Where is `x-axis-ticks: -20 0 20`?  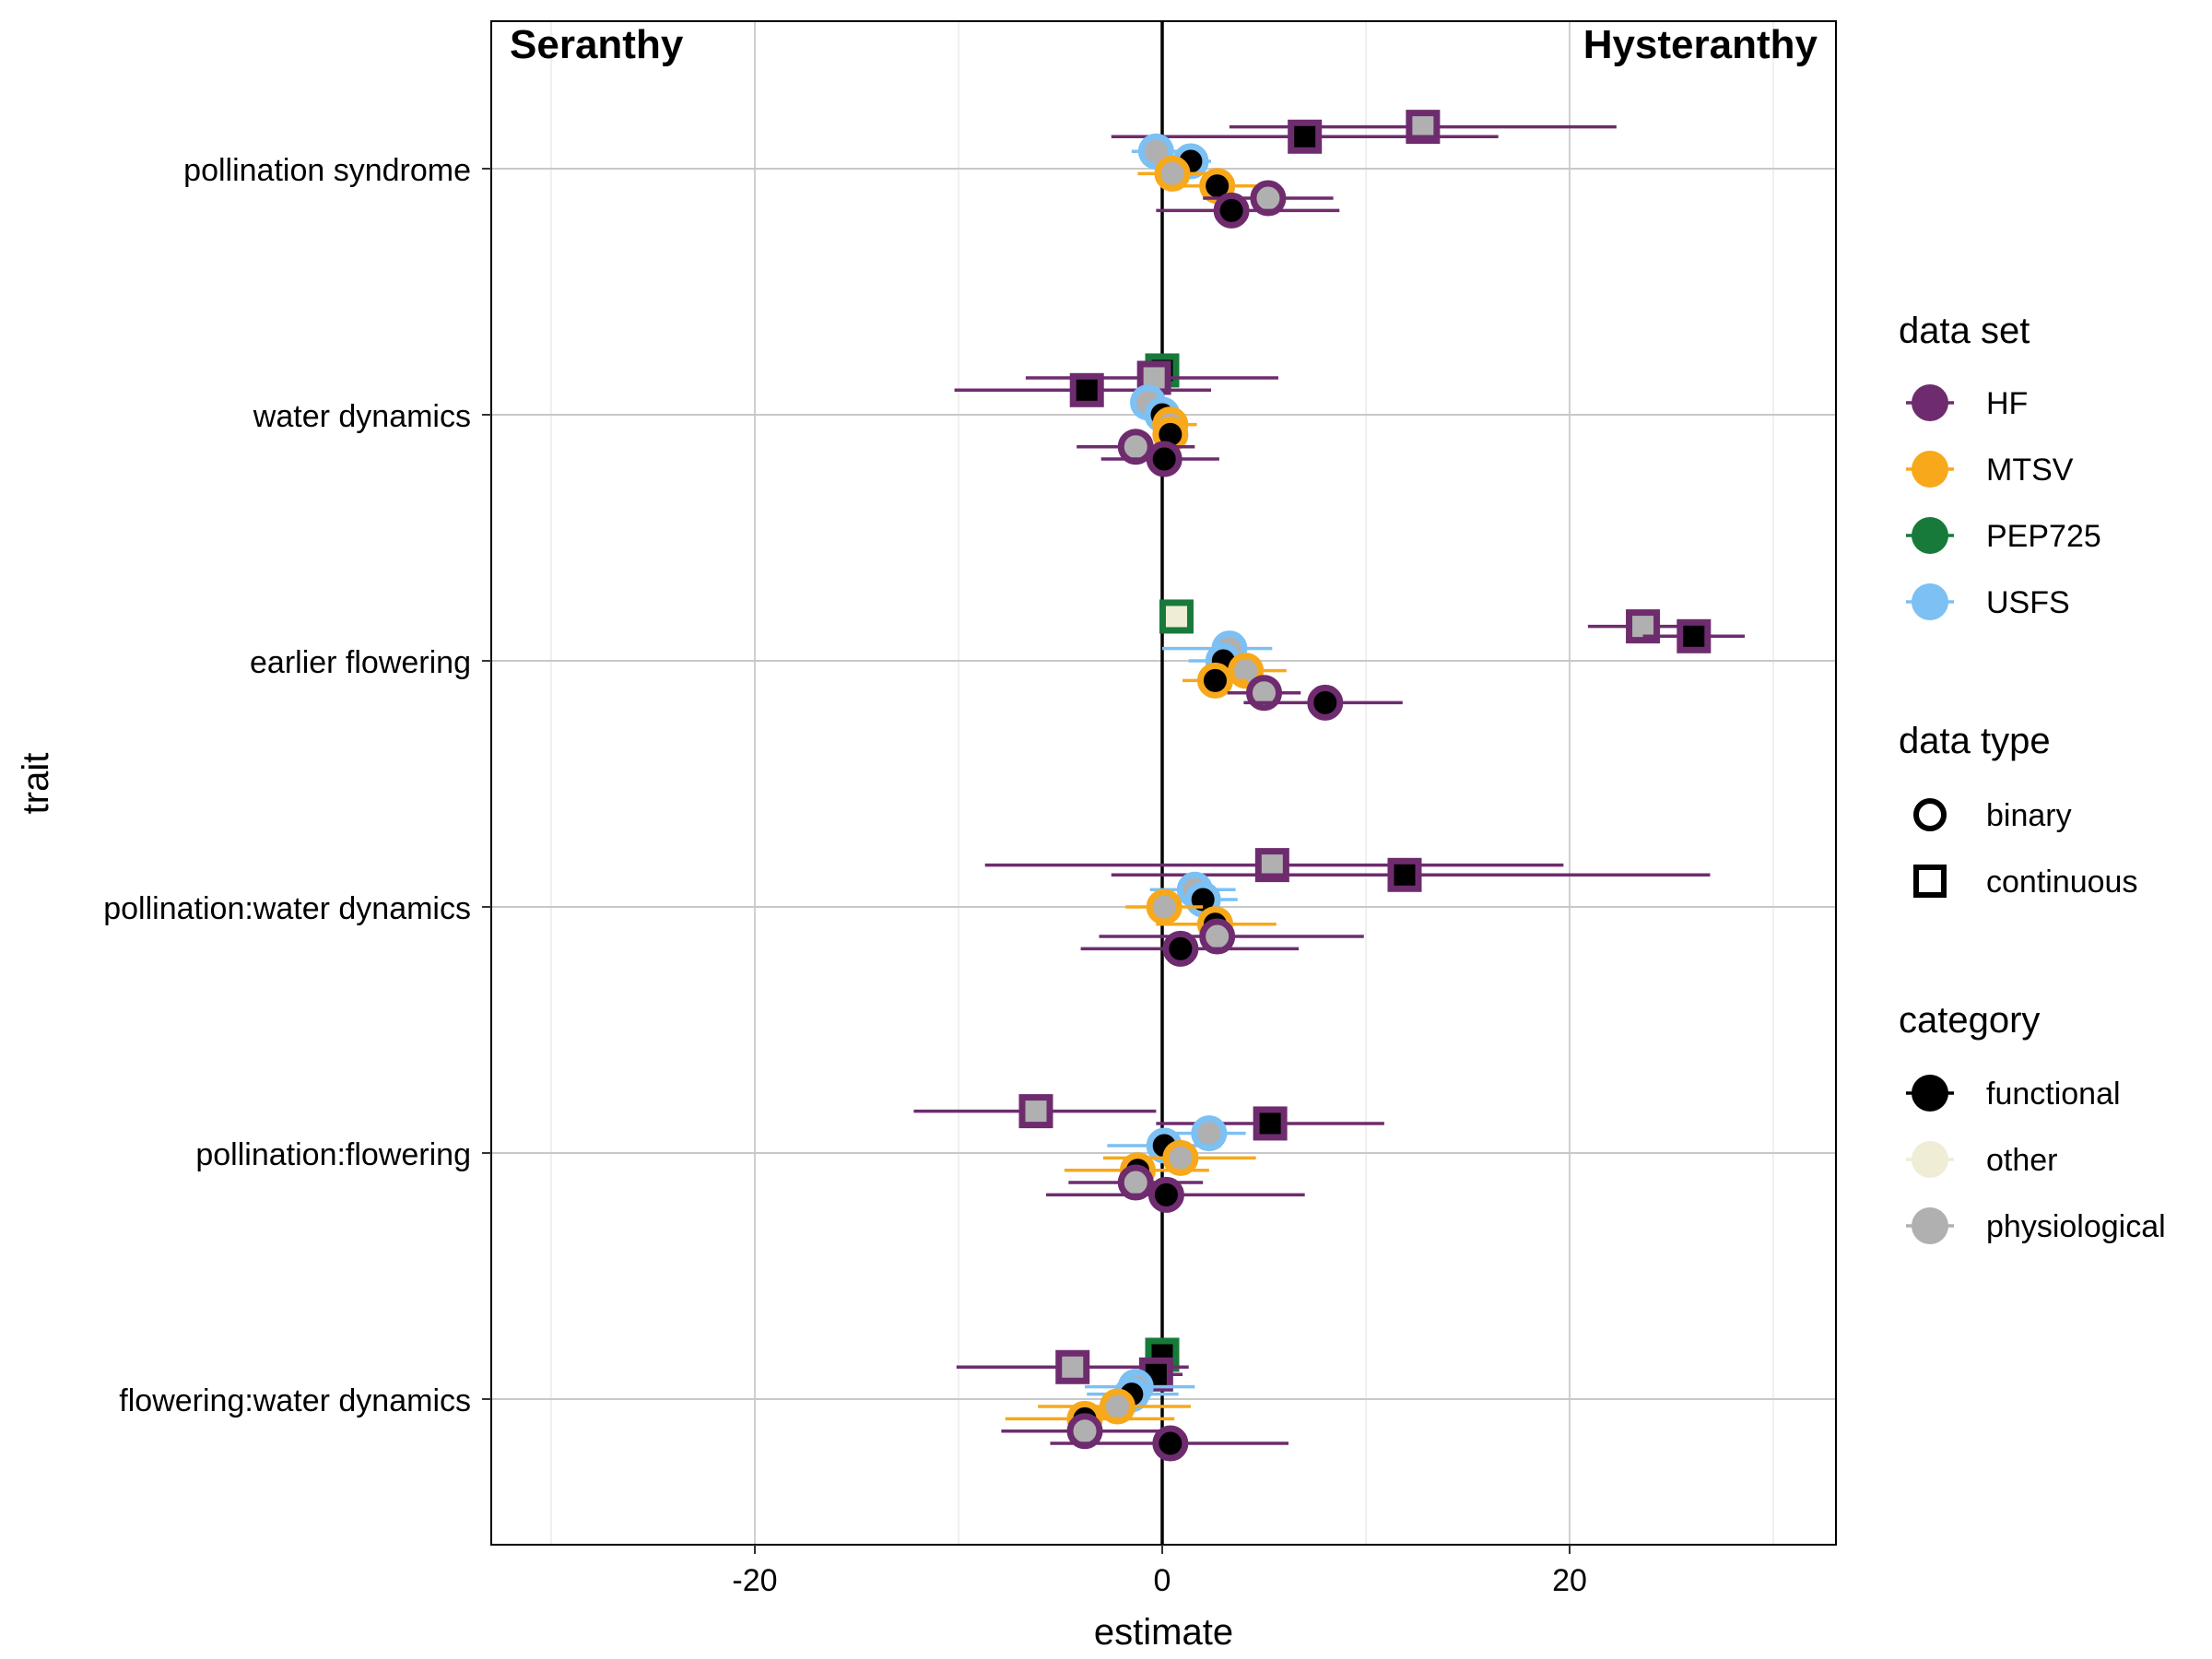 x-axis-ticks: -20 0 20 is located at coordinates (1159, 1571).